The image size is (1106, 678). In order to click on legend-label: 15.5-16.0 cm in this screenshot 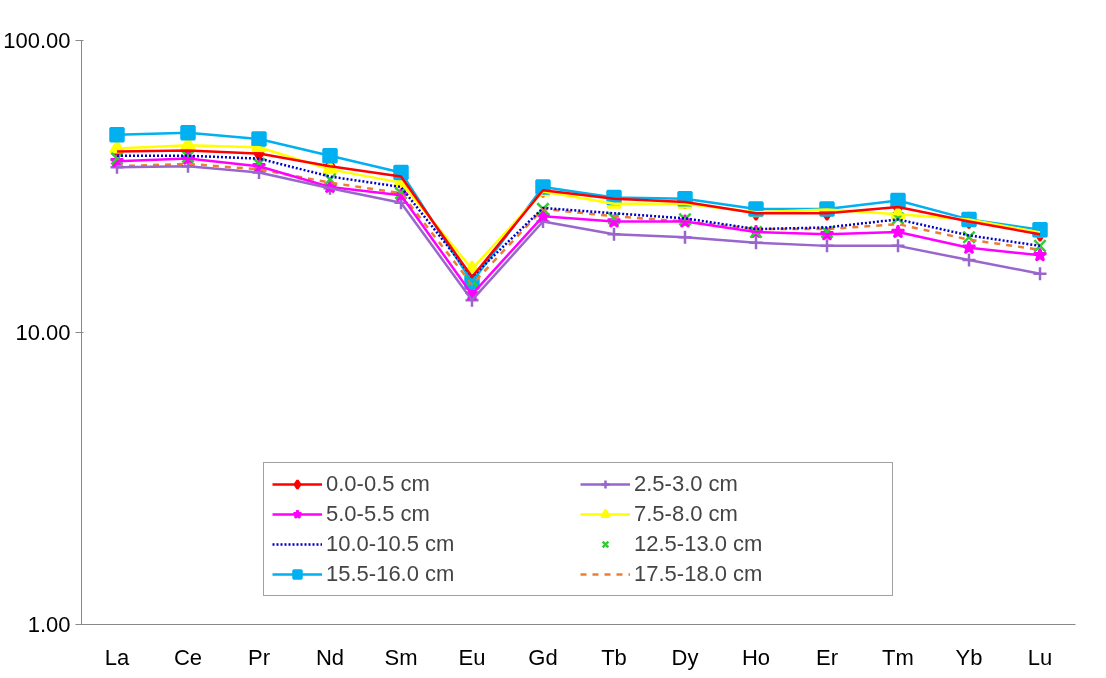, I will do `click(391, 574)`.